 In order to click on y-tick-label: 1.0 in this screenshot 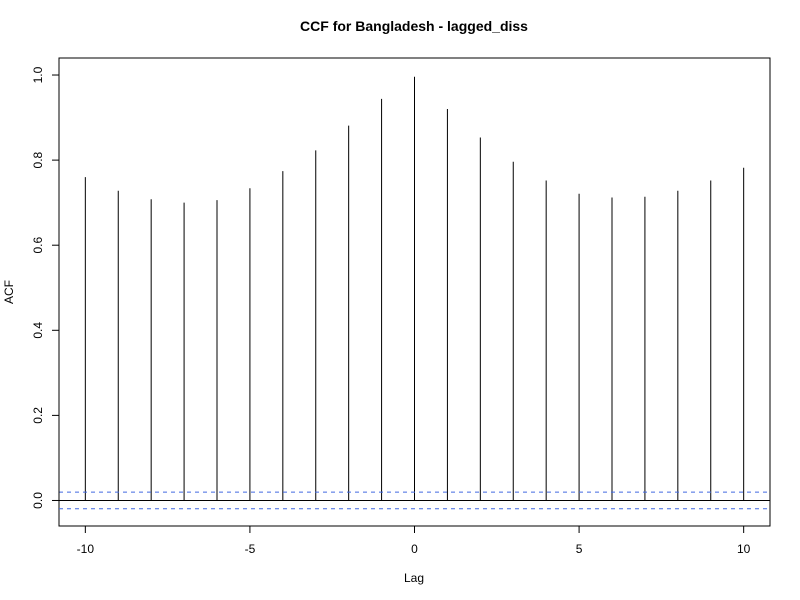, I will do `click(38, 74)`.